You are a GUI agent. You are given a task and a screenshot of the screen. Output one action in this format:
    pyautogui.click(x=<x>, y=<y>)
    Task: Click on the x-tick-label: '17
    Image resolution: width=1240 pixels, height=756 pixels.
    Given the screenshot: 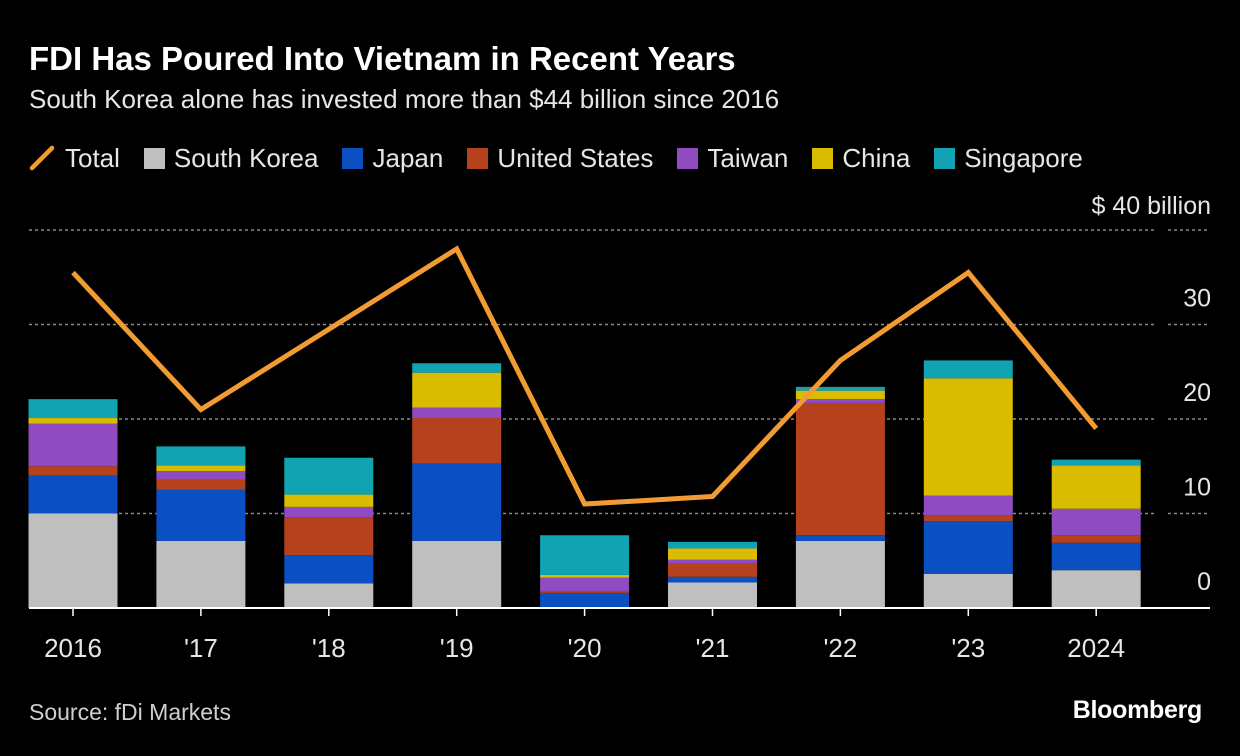 What is the action you would take?
    pyautogui.click(x=201, y=648)
    